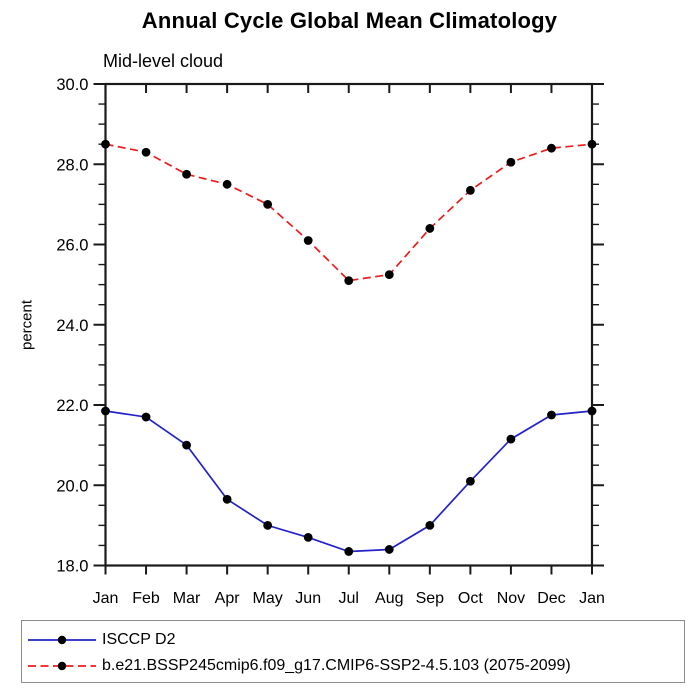 The width and height of the screenshot is (700, 700). I want to click on y-tick-label: 22.0, so click(72, 406).